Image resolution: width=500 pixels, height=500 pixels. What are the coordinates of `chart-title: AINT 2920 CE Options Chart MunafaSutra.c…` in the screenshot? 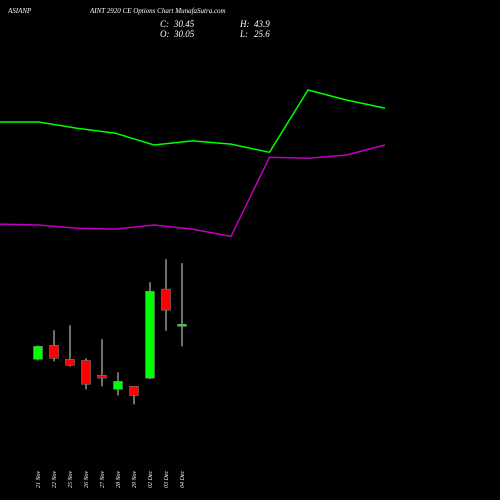 It's located at (157, 11).